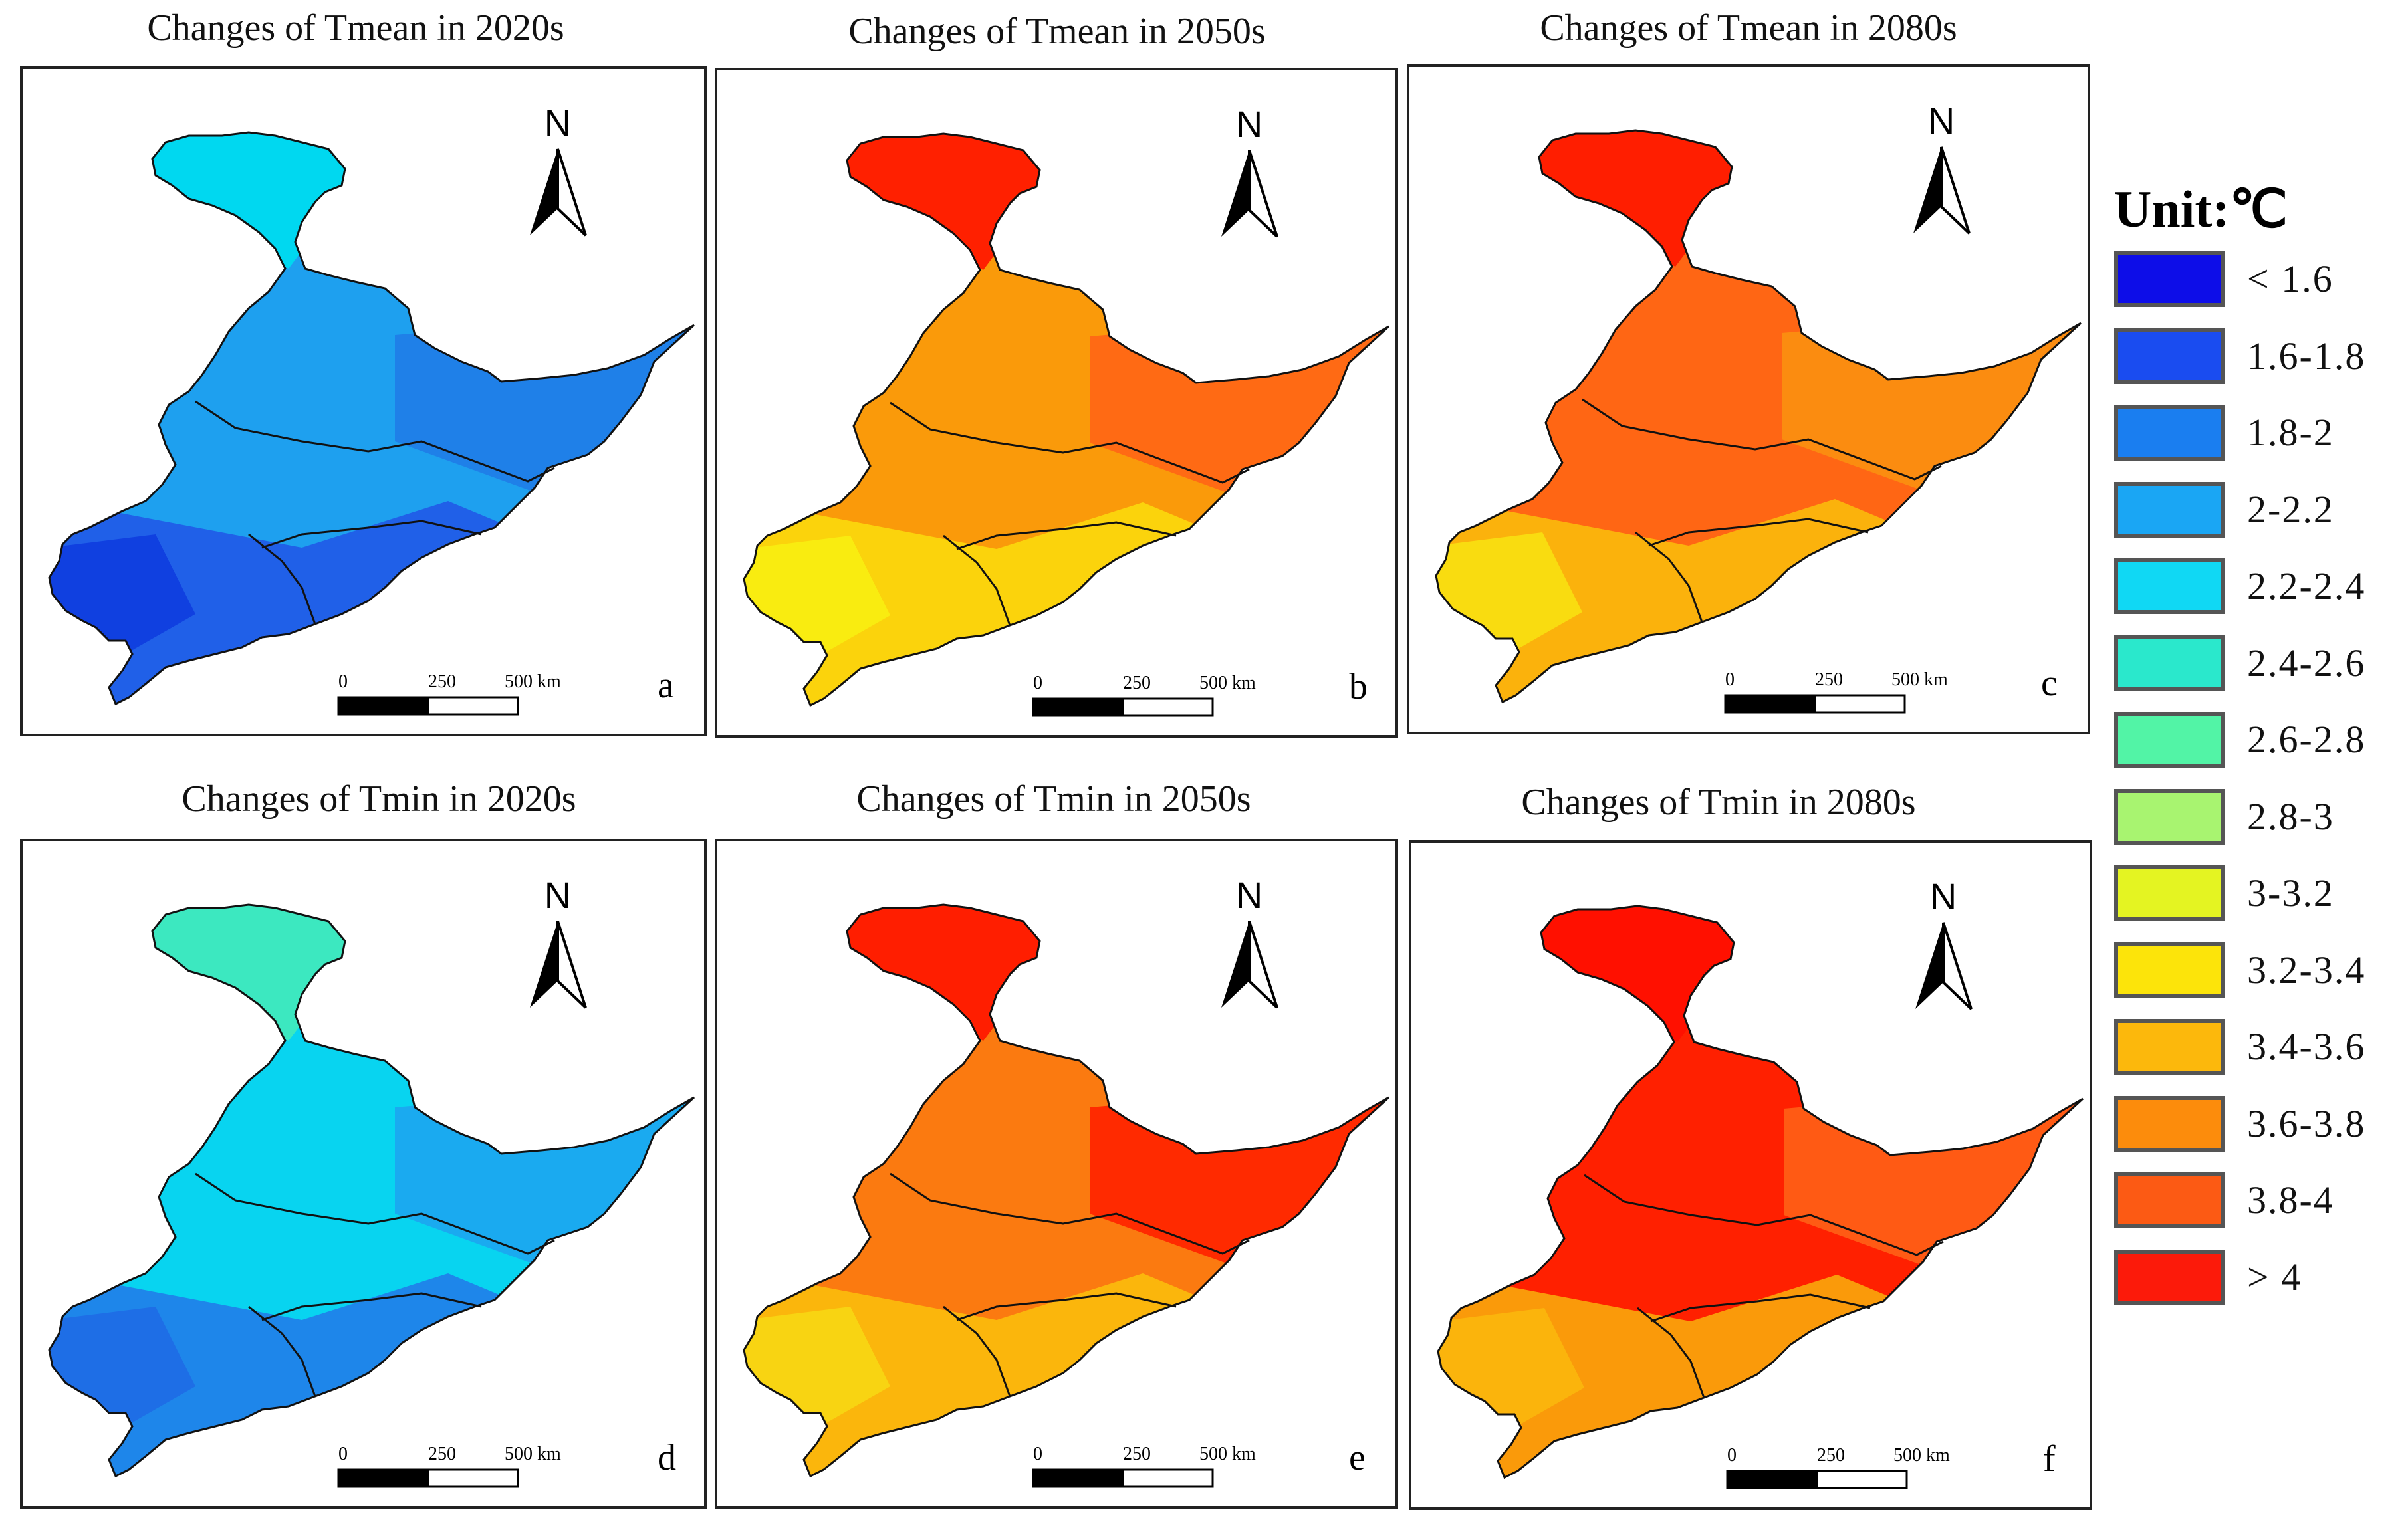  Describe the element at coordinates (1357, 1457) in the screenshot. I see `panel-letter: e` at that location.